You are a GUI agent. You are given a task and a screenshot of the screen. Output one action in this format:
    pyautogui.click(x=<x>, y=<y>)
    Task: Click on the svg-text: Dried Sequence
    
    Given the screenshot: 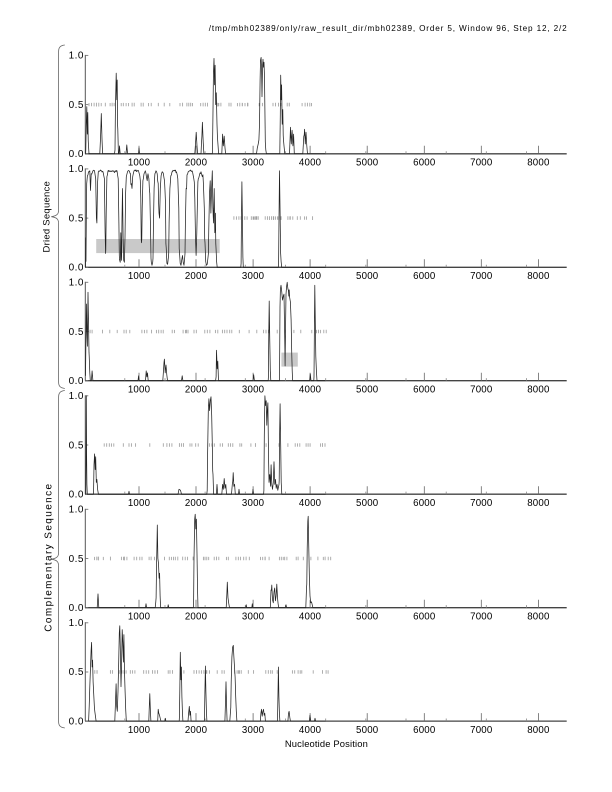 What is the action you would take?
    pyautogui.click(x=47, y=217)
    